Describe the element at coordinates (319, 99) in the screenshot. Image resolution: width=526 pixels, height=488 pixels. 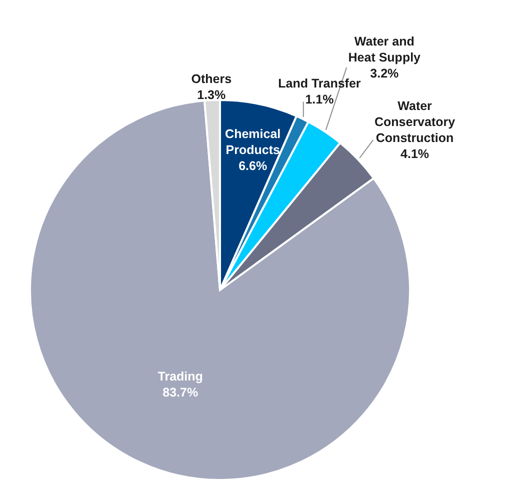
I see `data-label: 1.1%` at that location.